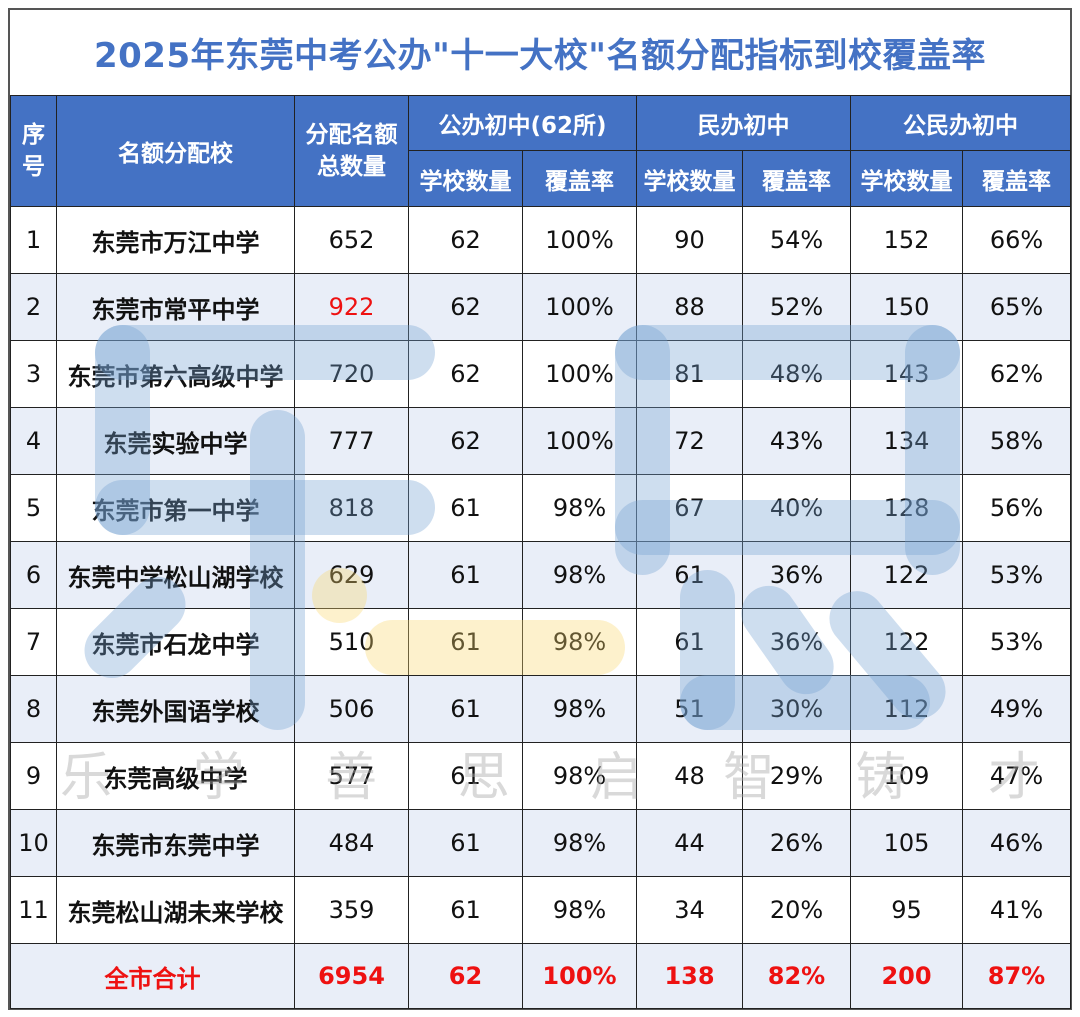 The height and width of the screenshot is (1017, 1080). I want to click on total-row: 全市合计 6954 62 100% 138 82% 200 87%, so click(540, 976).